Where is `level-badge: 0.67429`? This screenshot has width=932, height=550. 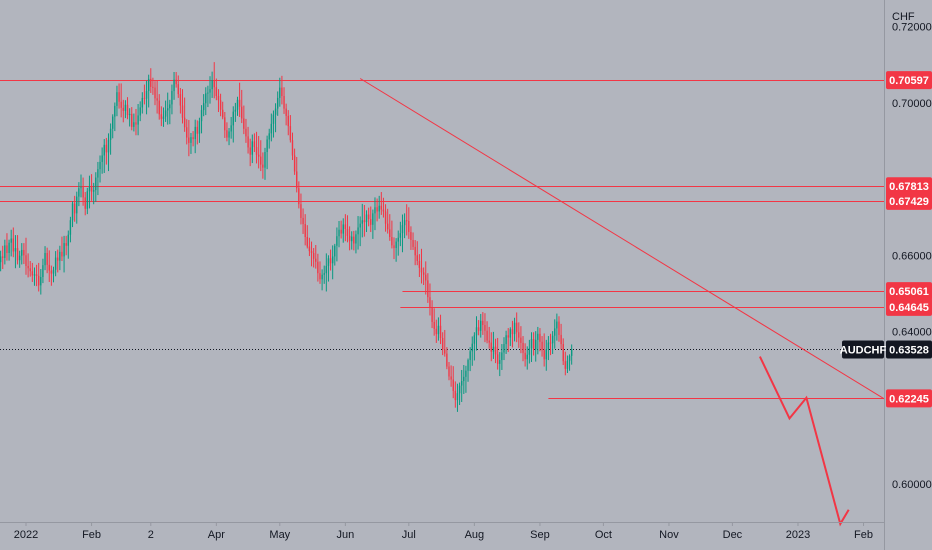
level-badge: 0.67429 is located at coordinates (909, 200).